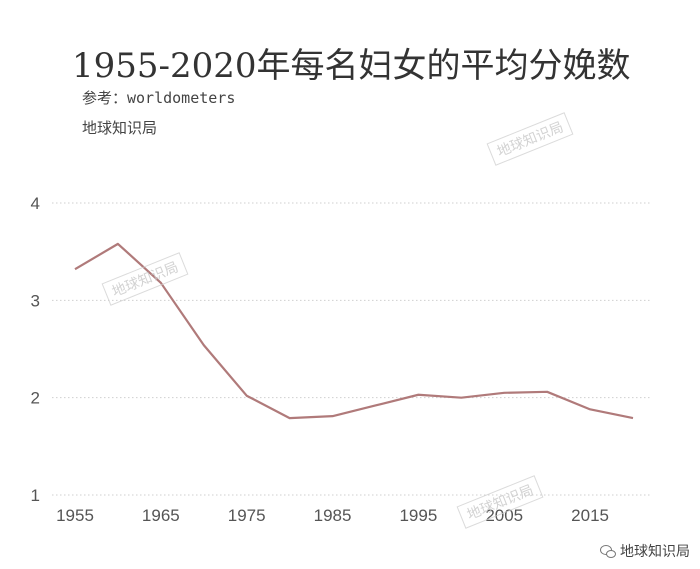 The height and width of the screenshot is (569, 700). What do you see at coordinates (75, 515) in the screenshot?
I see `x-tick-label: 1955` at bounding box center [75, 515].